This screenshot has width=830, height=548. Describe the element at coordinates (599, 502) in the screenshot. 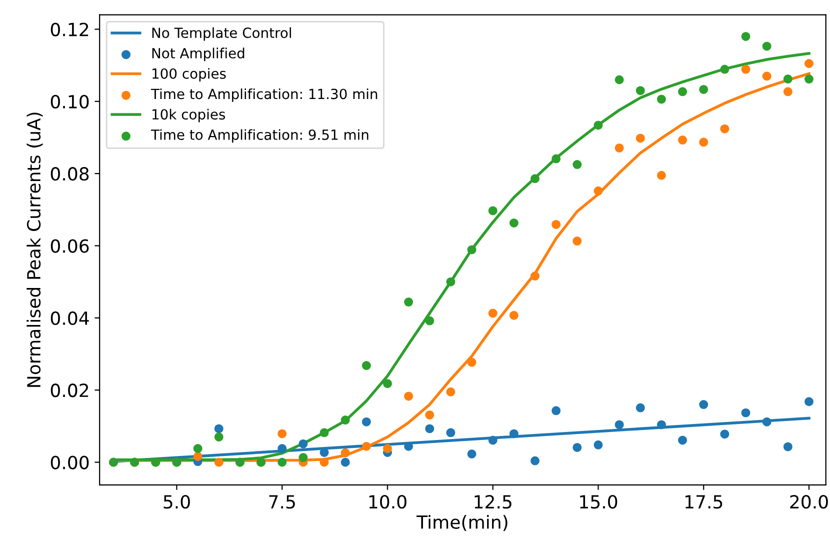

I see `x-tick-label: 15.0` at that location.